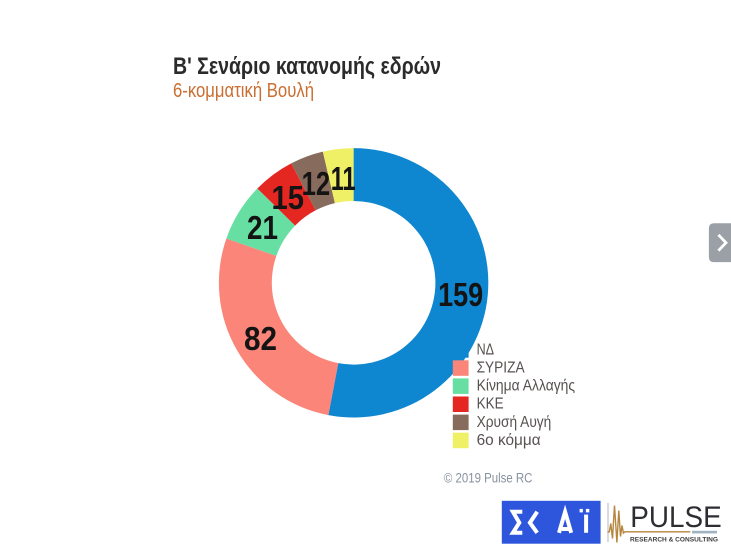  I want to click on svg-text: PULSE, so click(675, 517).